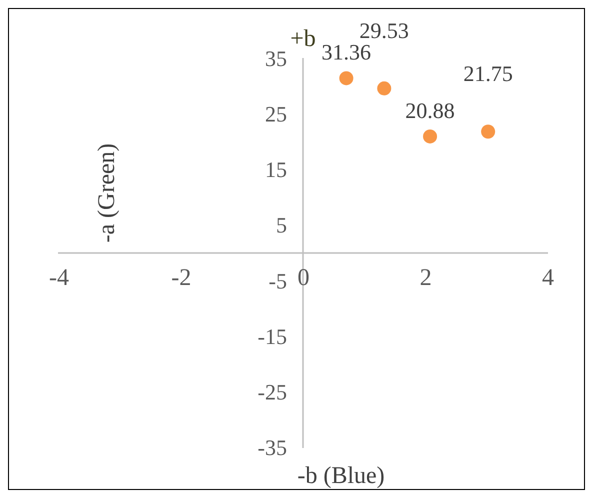  I want to click on y-tick-label: 25, so click(276, 114).